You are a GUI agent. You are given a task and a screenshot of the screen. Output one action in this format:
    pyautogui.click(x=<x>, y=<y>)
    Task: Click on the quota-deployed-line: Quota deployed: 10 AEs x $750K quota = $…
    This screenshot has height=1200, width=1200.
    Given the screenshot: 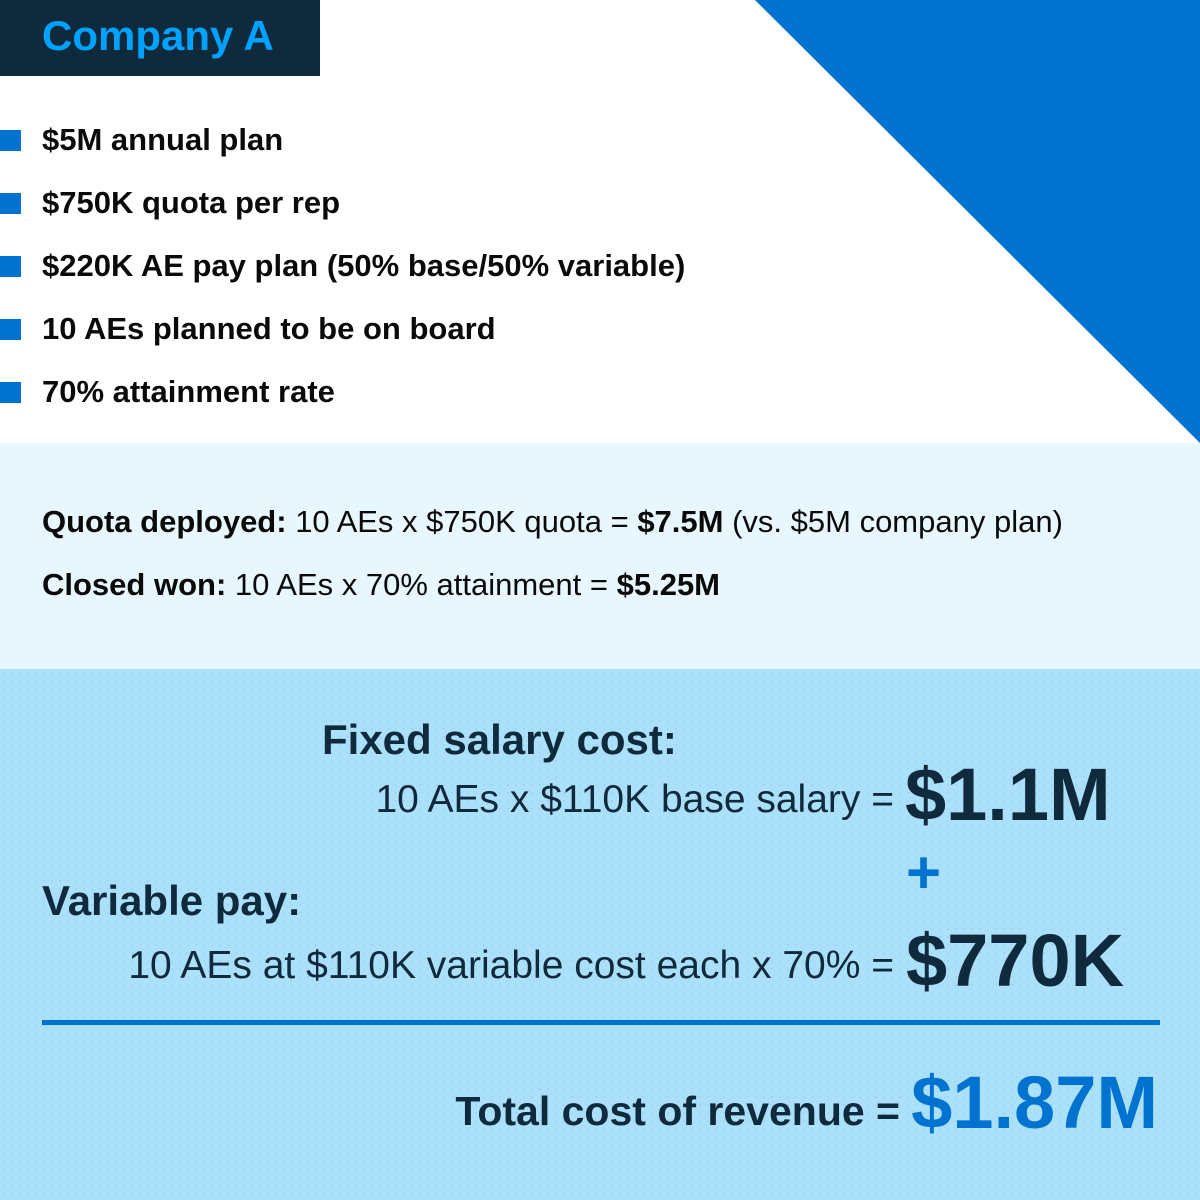 What is the action you would take?
    pyautogui.click(x=552, y=522)
    